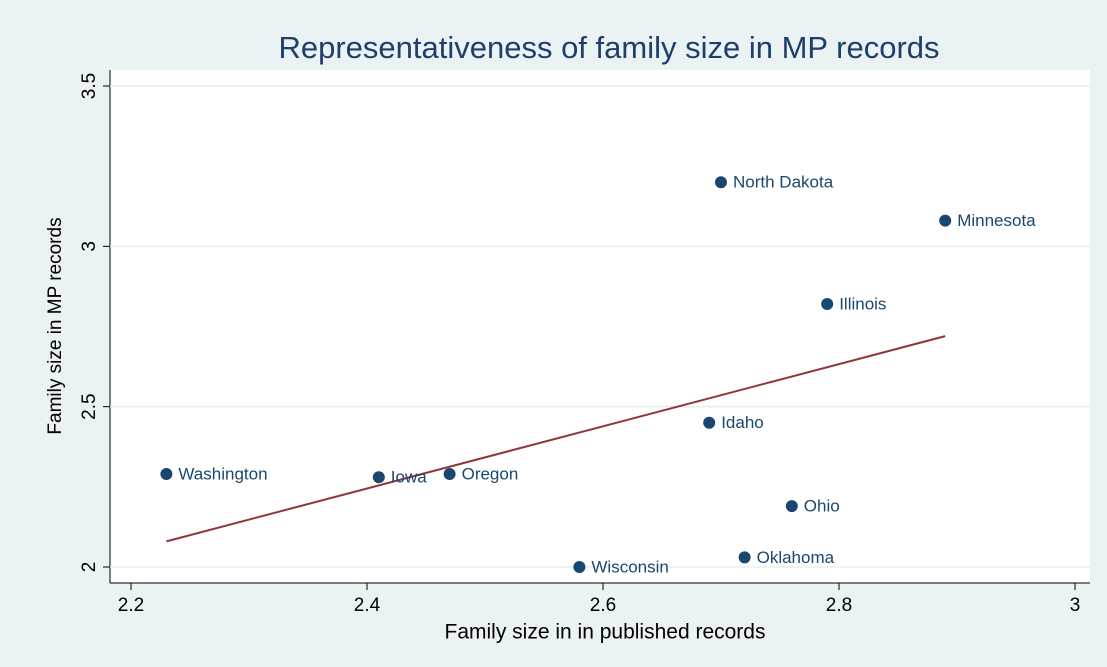 The width and height of the screenshot is (1107, 667). Describe the element at coordinates (603, 605) in the screenshot. I see `x-tick-label: 2.6` at that location.